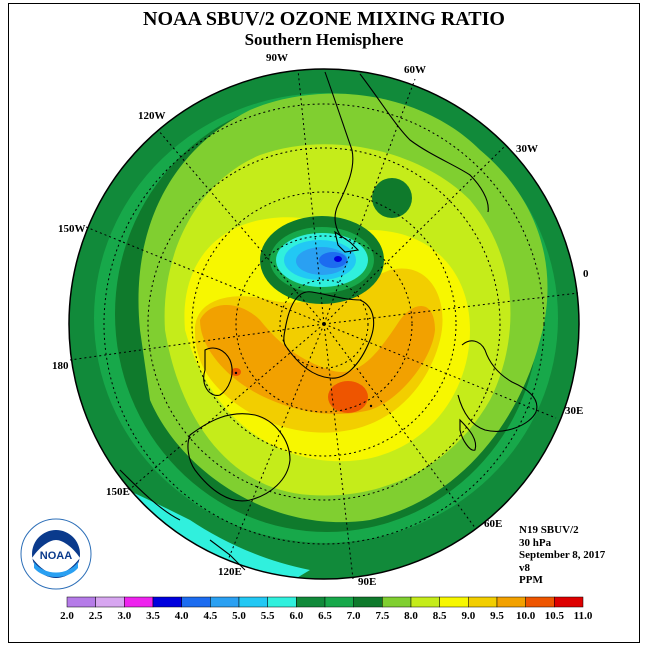 Image resolution: width=648 pixels, height=648 pixels. I want to click on legend-label: 7.0, so click(354, 616).